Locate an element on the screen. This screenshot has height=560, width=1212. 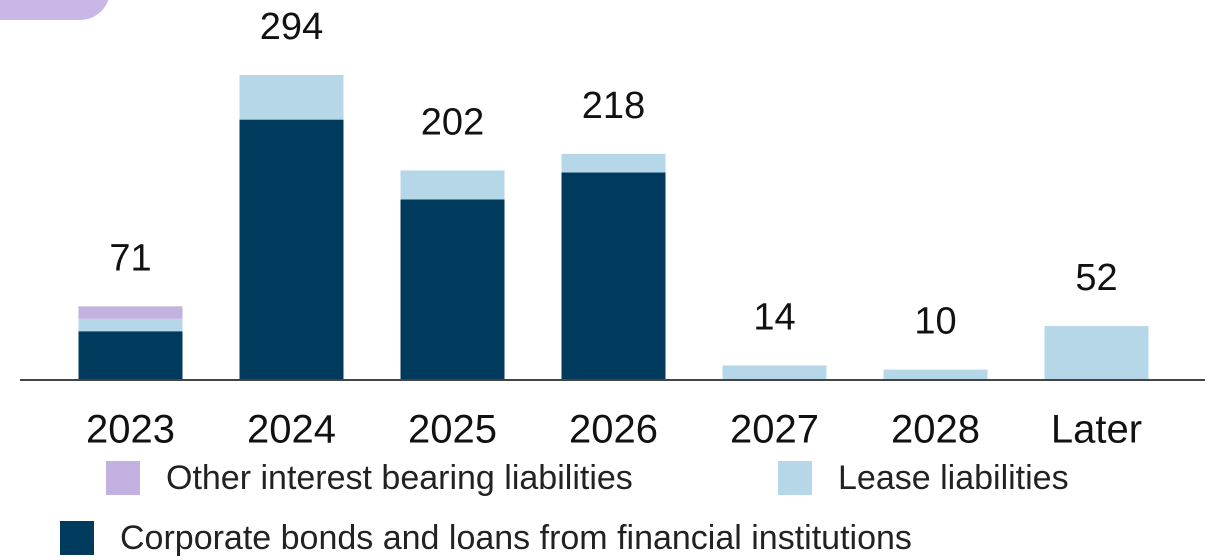
x-tick-label: 2028 is located at coordinates (935, 430).